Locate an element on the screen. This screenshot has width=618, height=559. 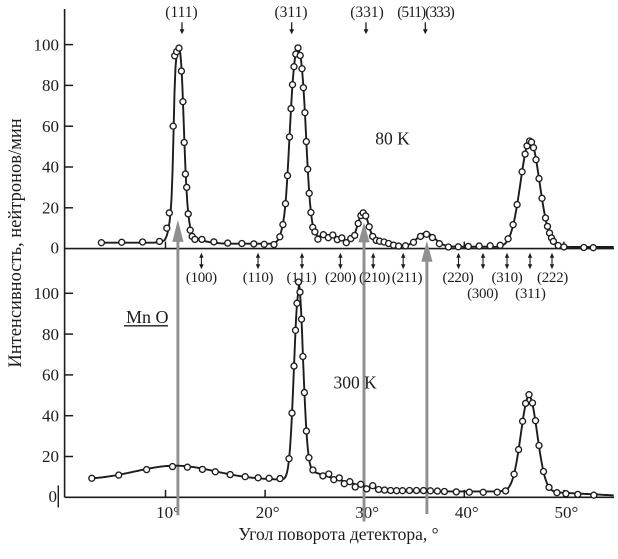
svg-text: 40° is located at coordinates (467, 512).